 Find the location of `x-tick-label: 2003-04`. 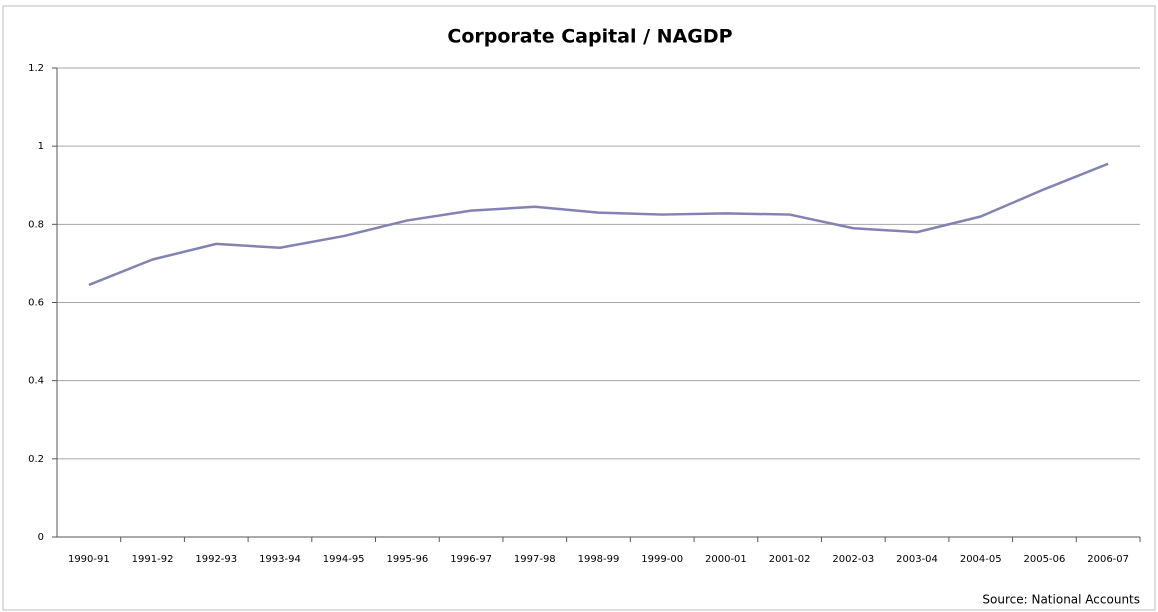

x-tick-label: 2003-04 is located at coordinates (917, 559).